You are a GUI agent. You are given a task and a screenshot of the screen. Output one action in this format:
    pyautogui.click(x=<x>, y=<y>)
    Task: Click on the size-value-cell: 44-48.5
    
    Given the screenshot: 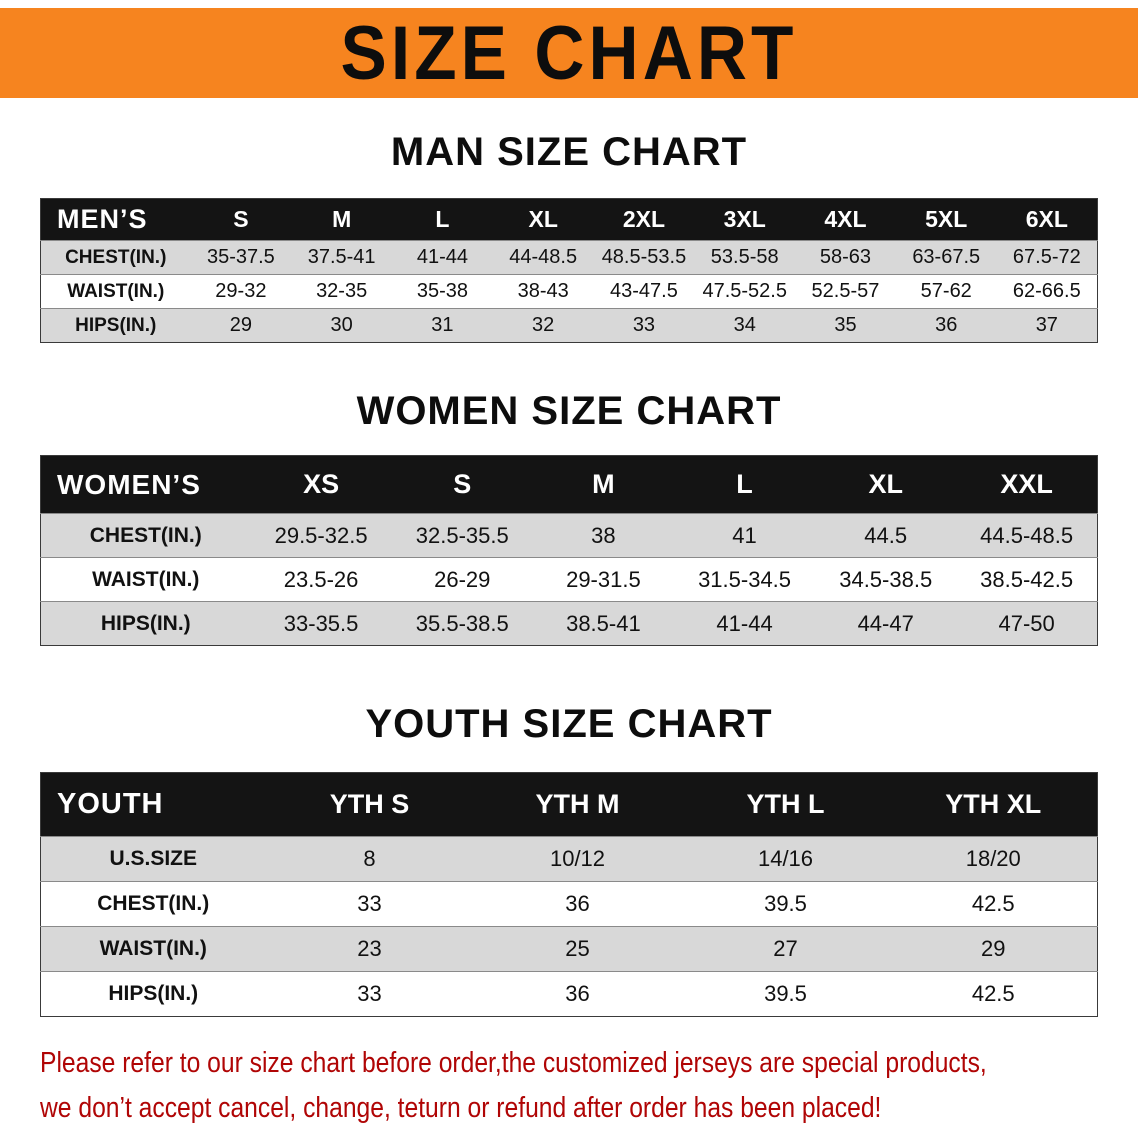 What is the action you would take?
    pyautogui.click(x=543, y=257)
    